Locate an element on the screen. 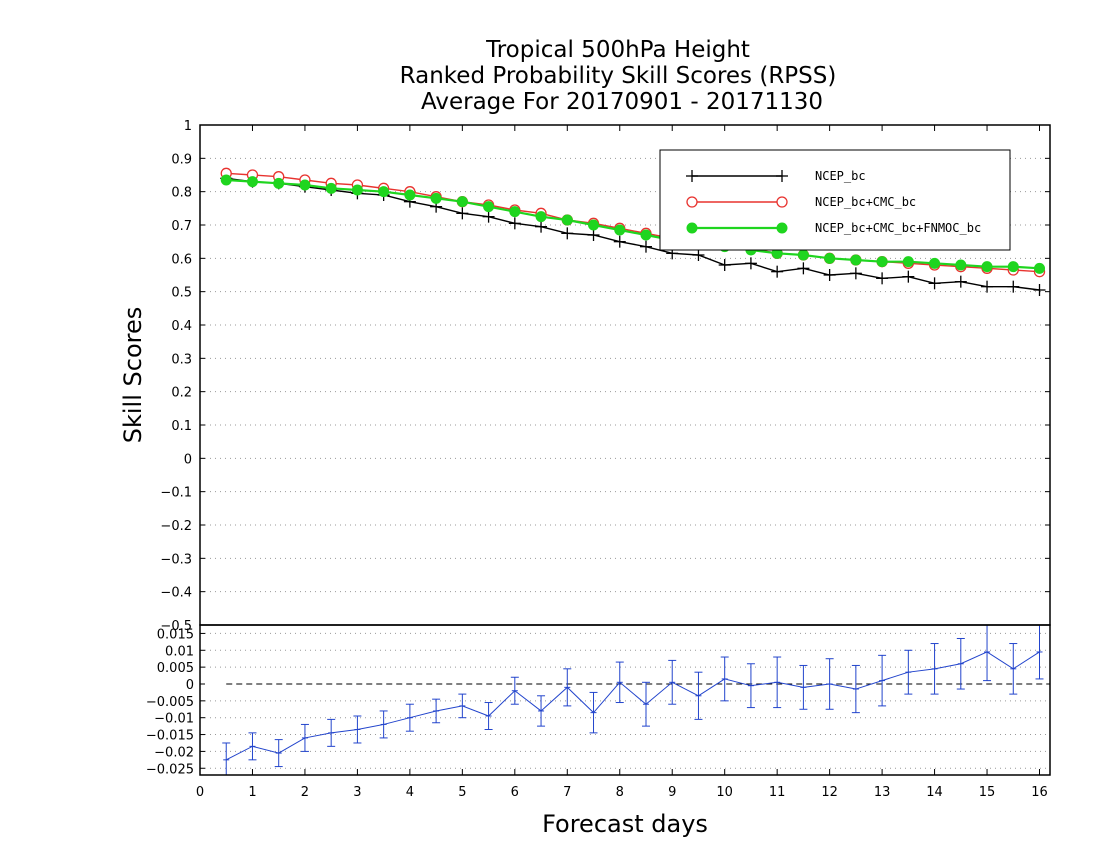 This screenshot has width=1100, height=850. bottom-ytick-label: −0.025 is located at coordinates (170, 769).